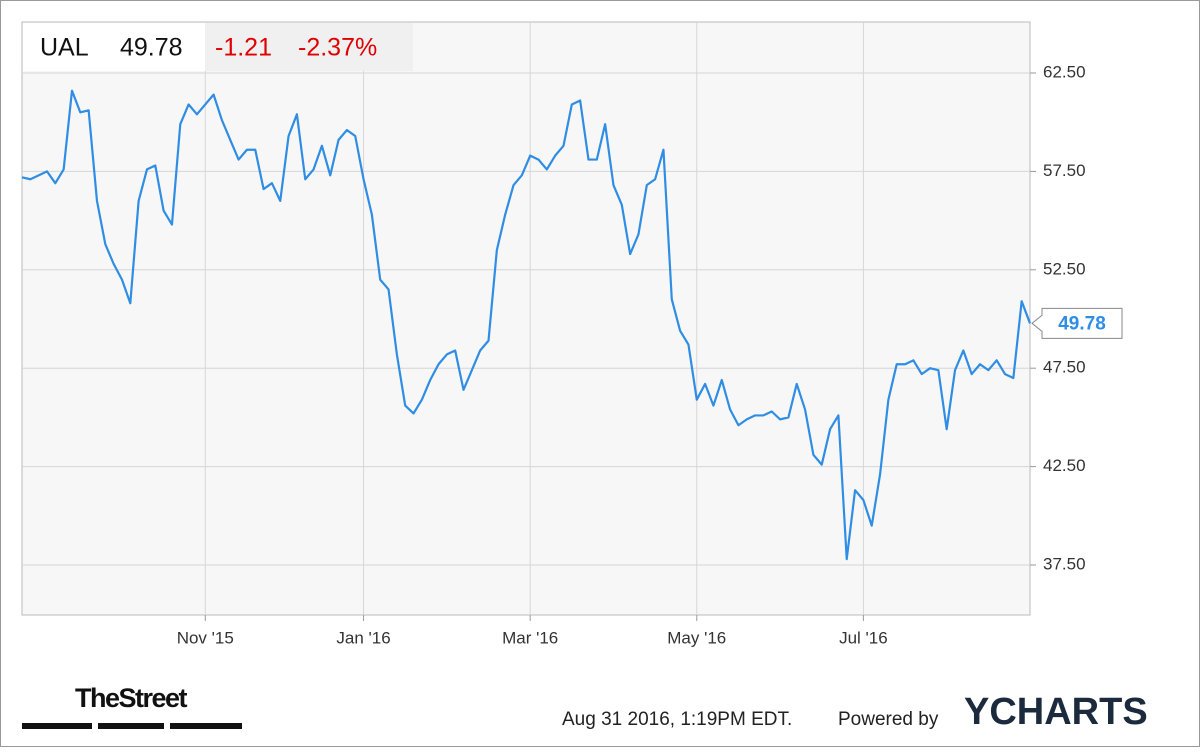  Describe the element at coordinates (243, 48) in the screenshot. I see `change: -1.21` at that location.